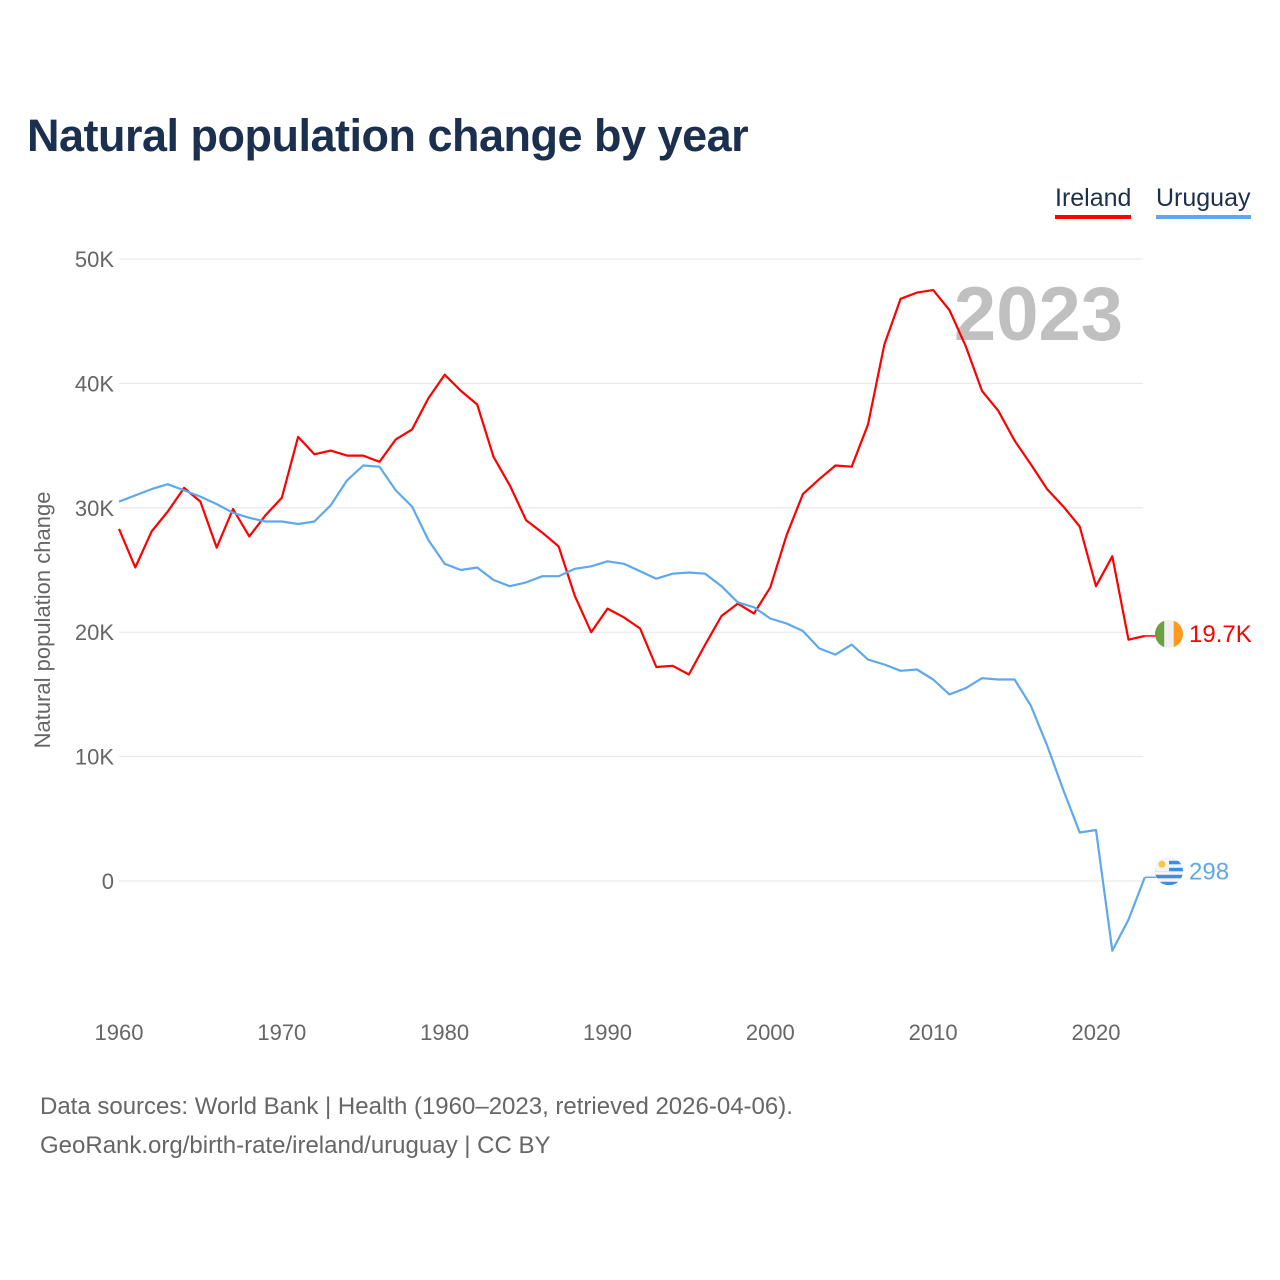 The height and width of the screenshot is (1280, 1280). Describe the element at coordinates (1169, 871) in the screenshot. I see `uruguay-flag-icon` at that location.